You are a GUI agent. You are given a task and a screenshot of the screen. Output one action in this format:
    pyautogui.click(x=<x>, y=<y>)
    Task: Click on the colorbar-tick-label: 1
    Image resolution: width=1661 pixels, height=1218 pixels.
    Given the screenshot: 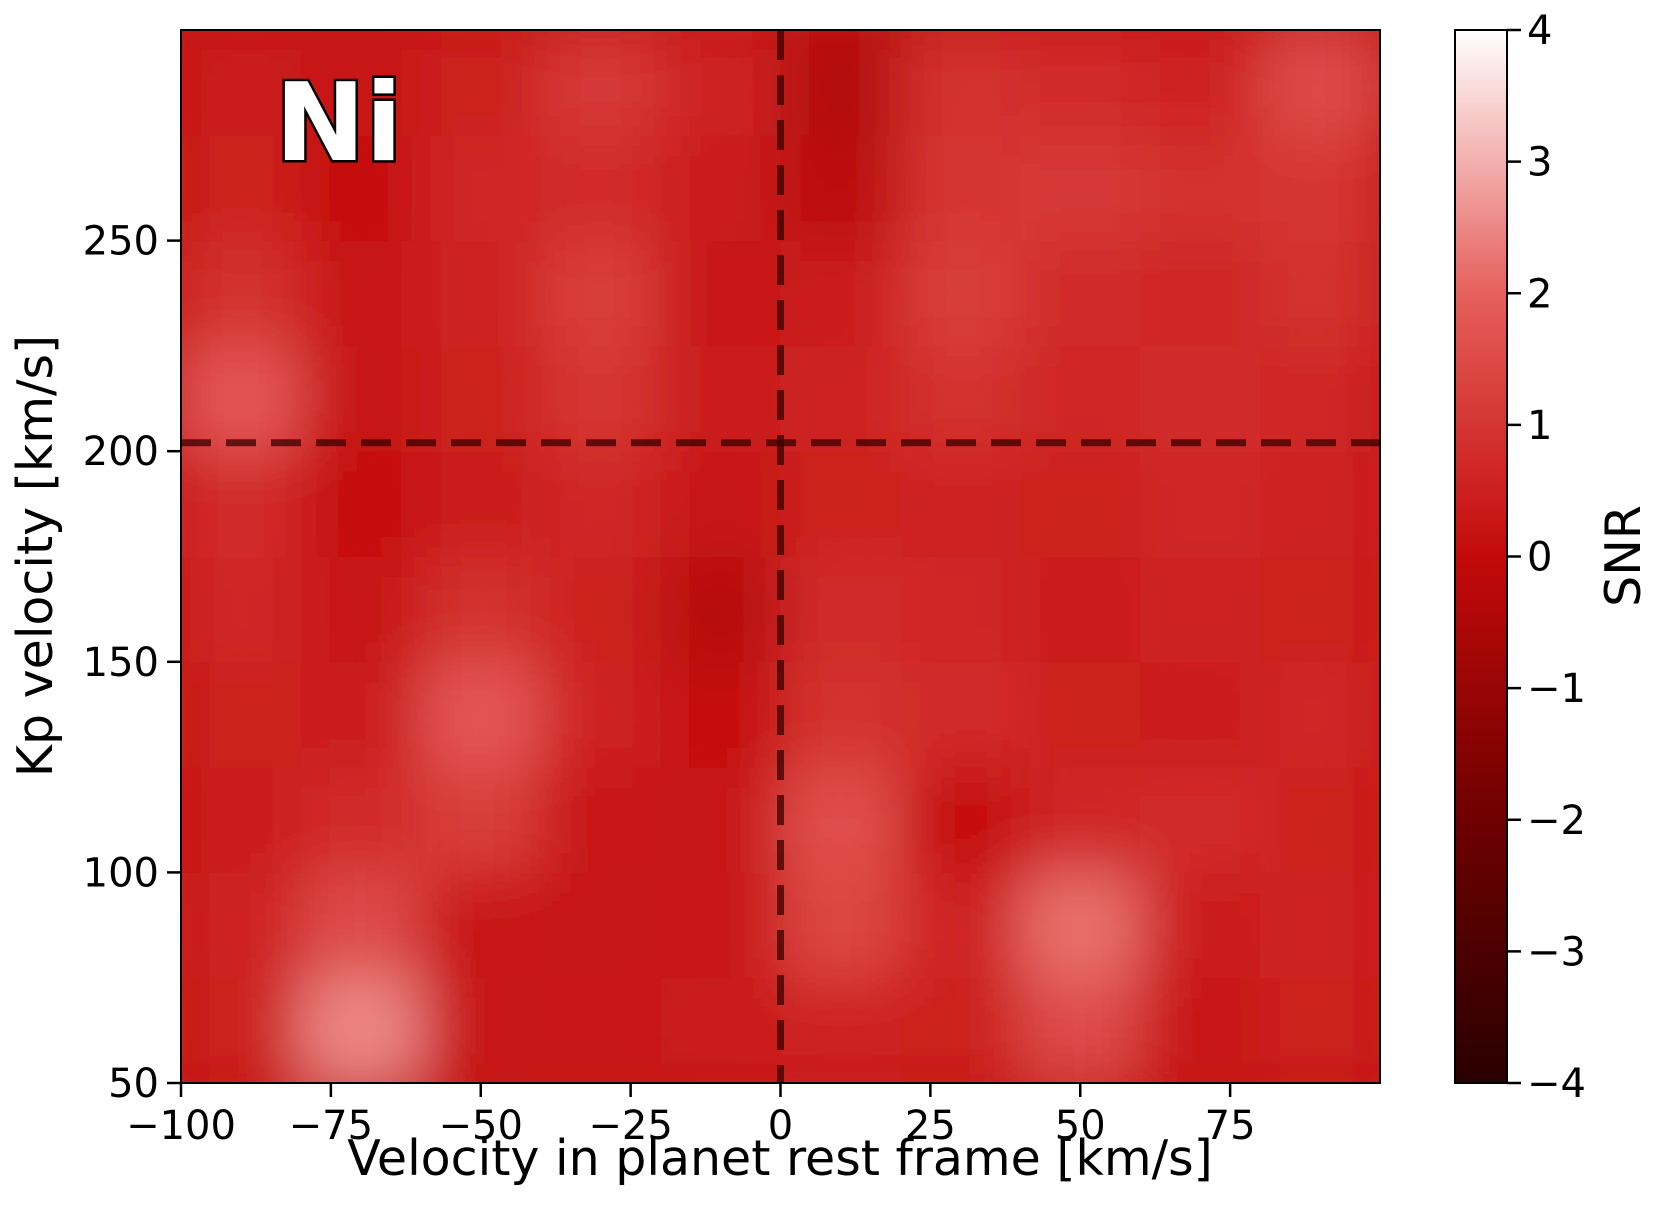 What is the action you would take?
    pyautogui.click(x=1539, y=426)
    